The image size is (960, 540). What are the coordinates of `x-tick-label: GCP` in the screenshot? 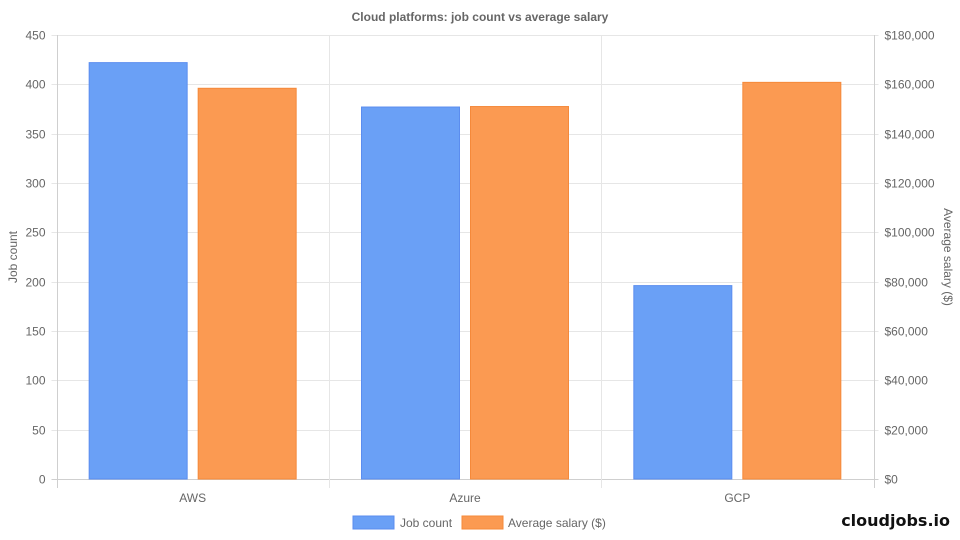 It's located at (737, 498).